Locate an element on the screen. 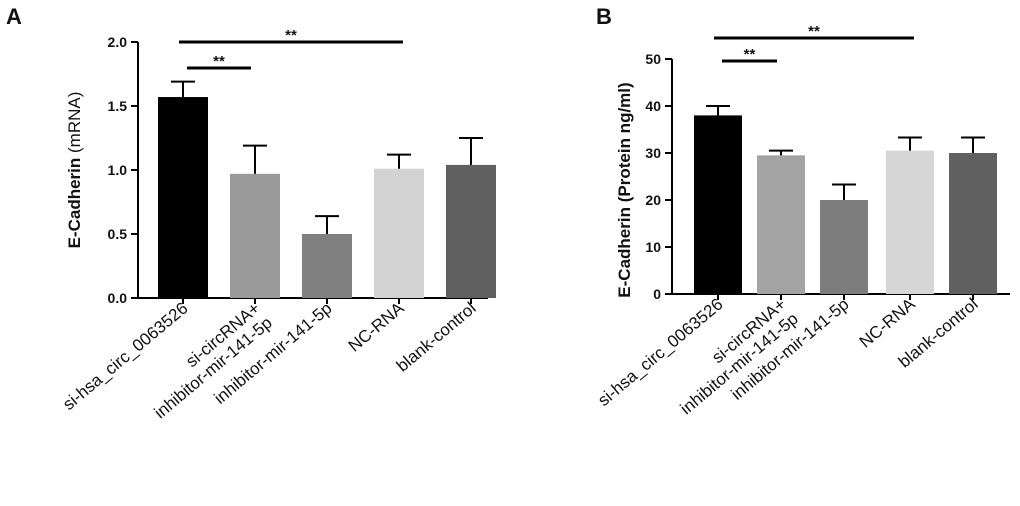 The height and width of the screenshot is (506, 1020). panel-a-y-axis-title-unit: (mRNA) is located at coordinates (74, 122).